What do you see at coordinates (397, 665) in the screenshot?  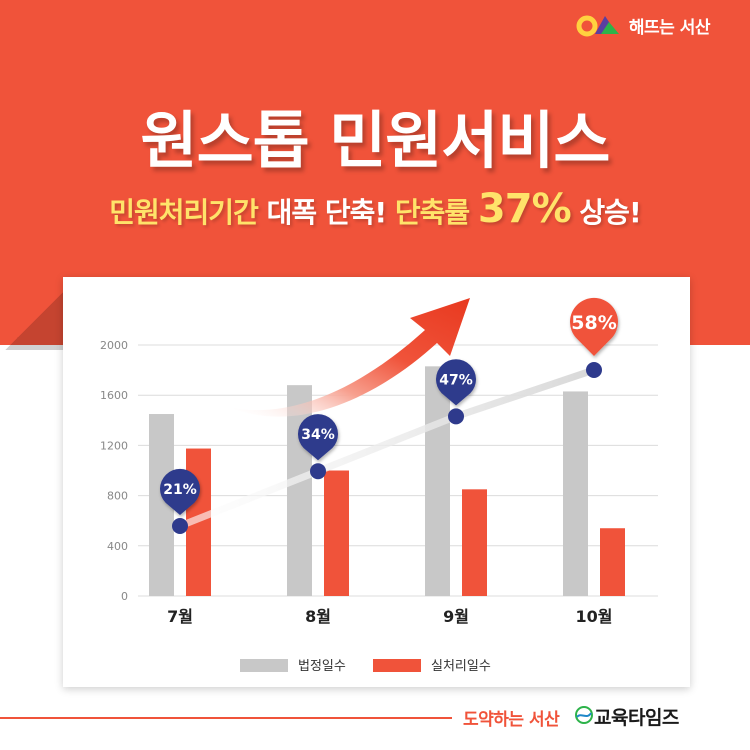 I see `legend-swatch-actual` at bounding box center [397, 665].